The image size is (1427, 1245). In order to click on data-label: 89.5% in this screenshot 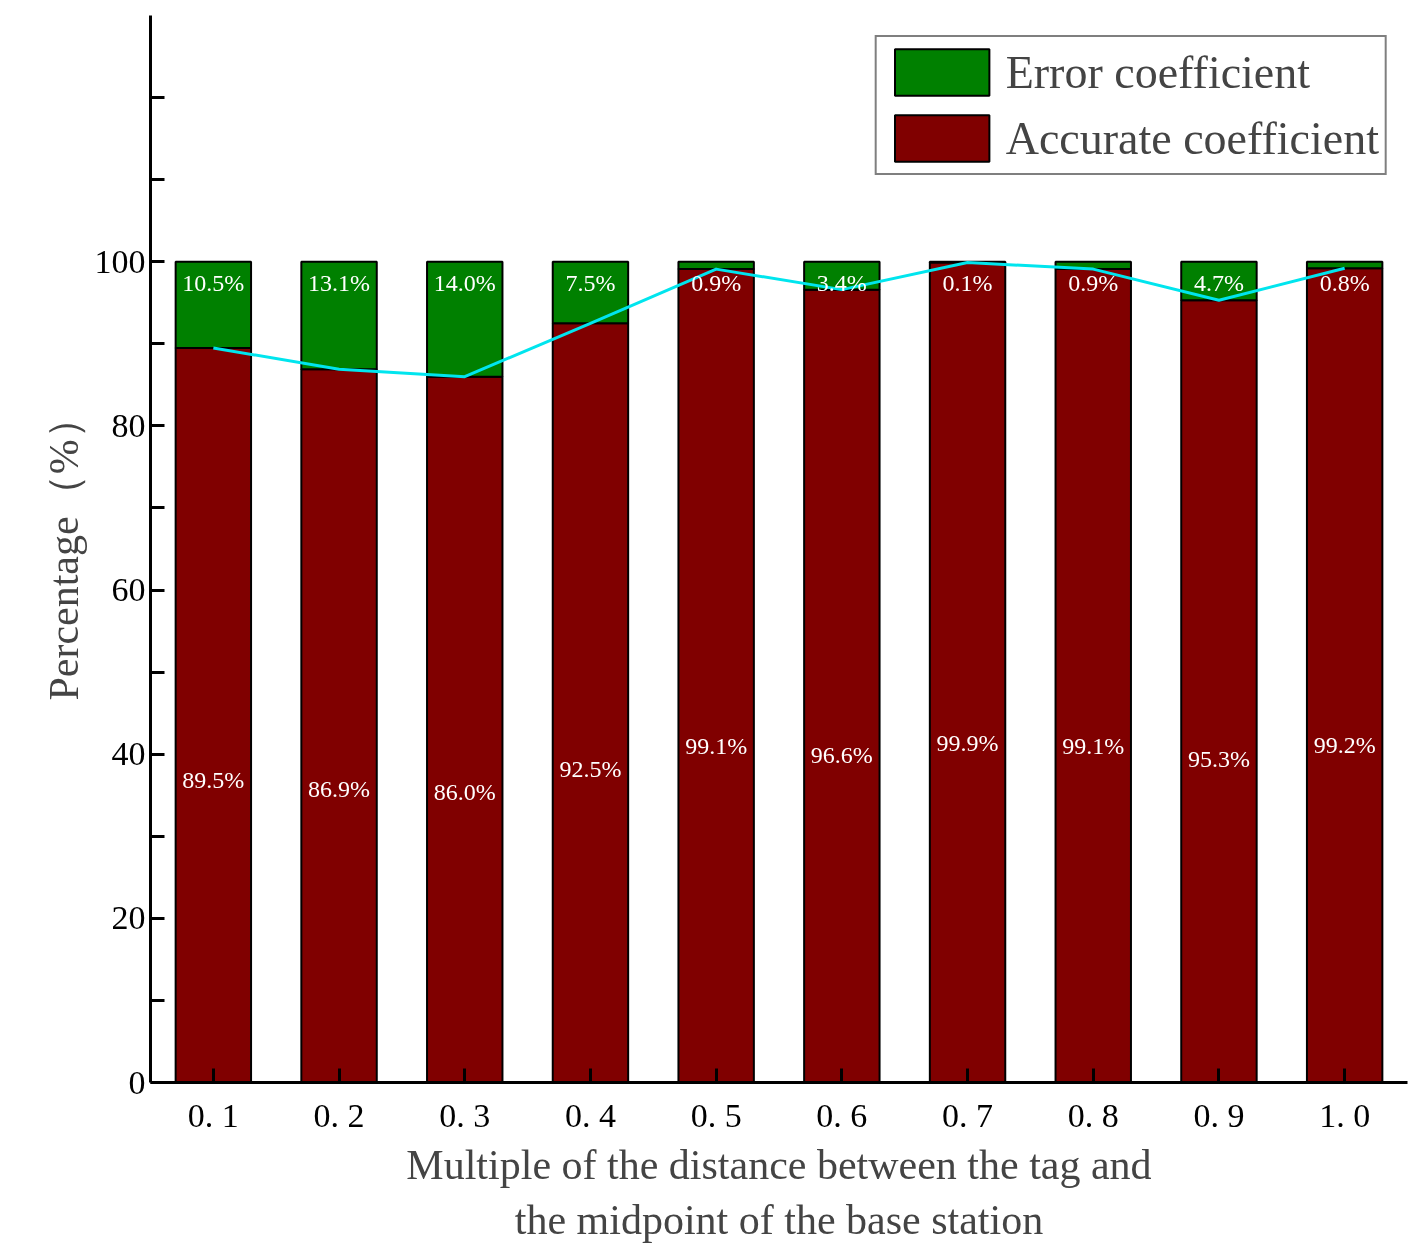, I will do `click(213, 779)`.